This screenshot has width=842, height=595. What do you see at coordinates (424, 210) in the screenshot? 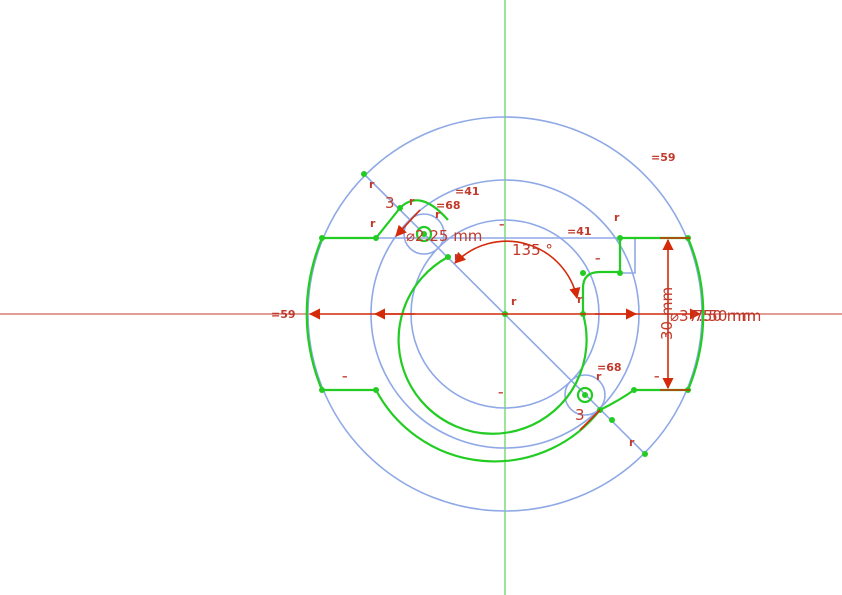
I see `profile-top-hump` at bounding box center [424, 210].